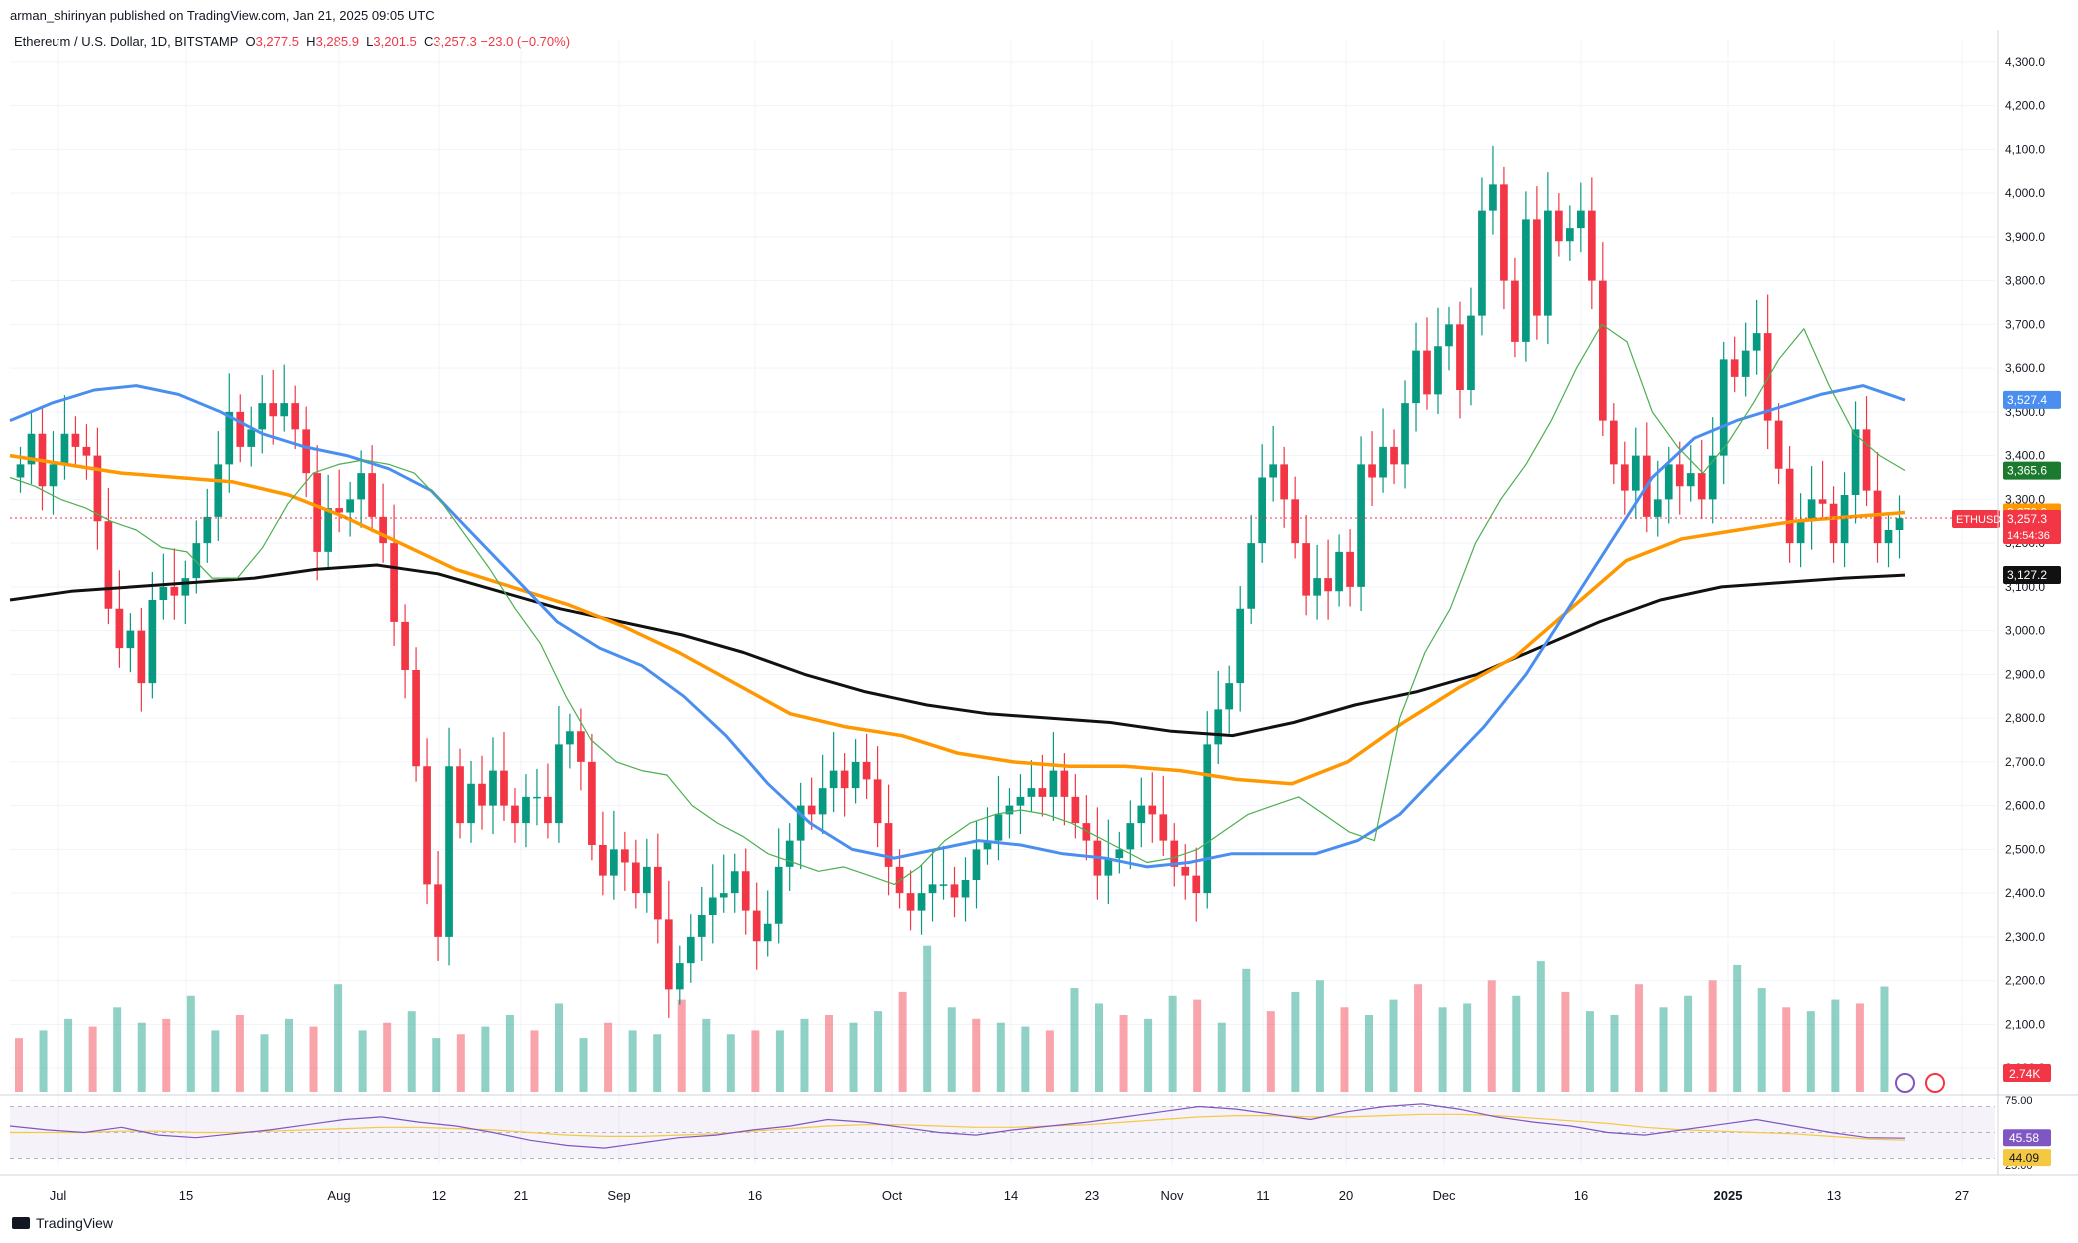 Image resolution: width=2078 pixels, height=1243 pixels. I want to click on price-tick-label: 3,400.0, so click(2025, 456).